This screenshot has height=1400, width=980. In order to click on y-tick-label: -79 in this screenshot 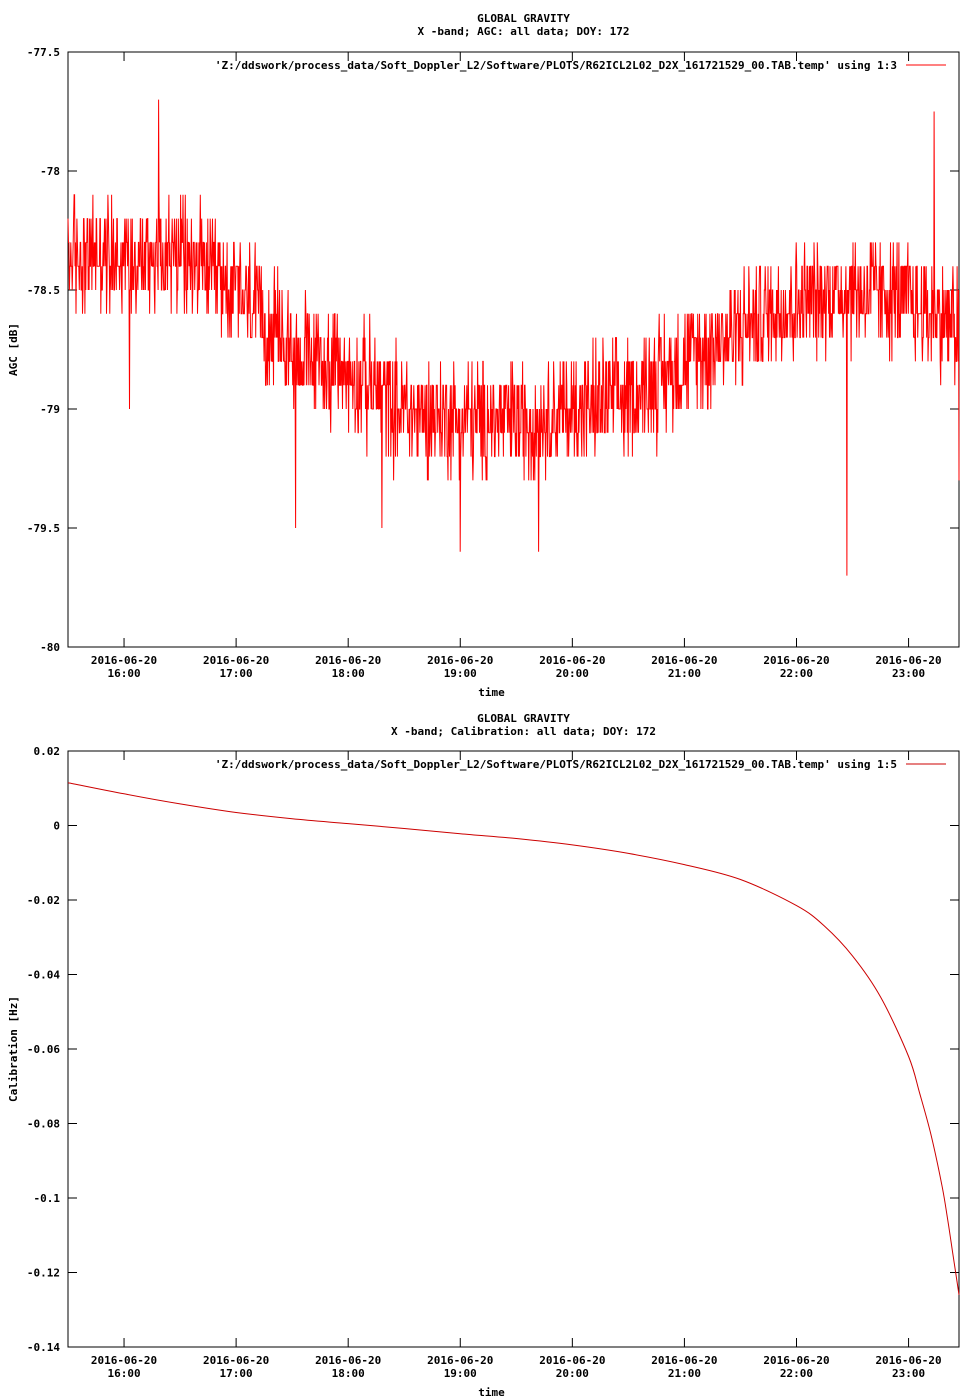, I will do `click(50, 409)`.